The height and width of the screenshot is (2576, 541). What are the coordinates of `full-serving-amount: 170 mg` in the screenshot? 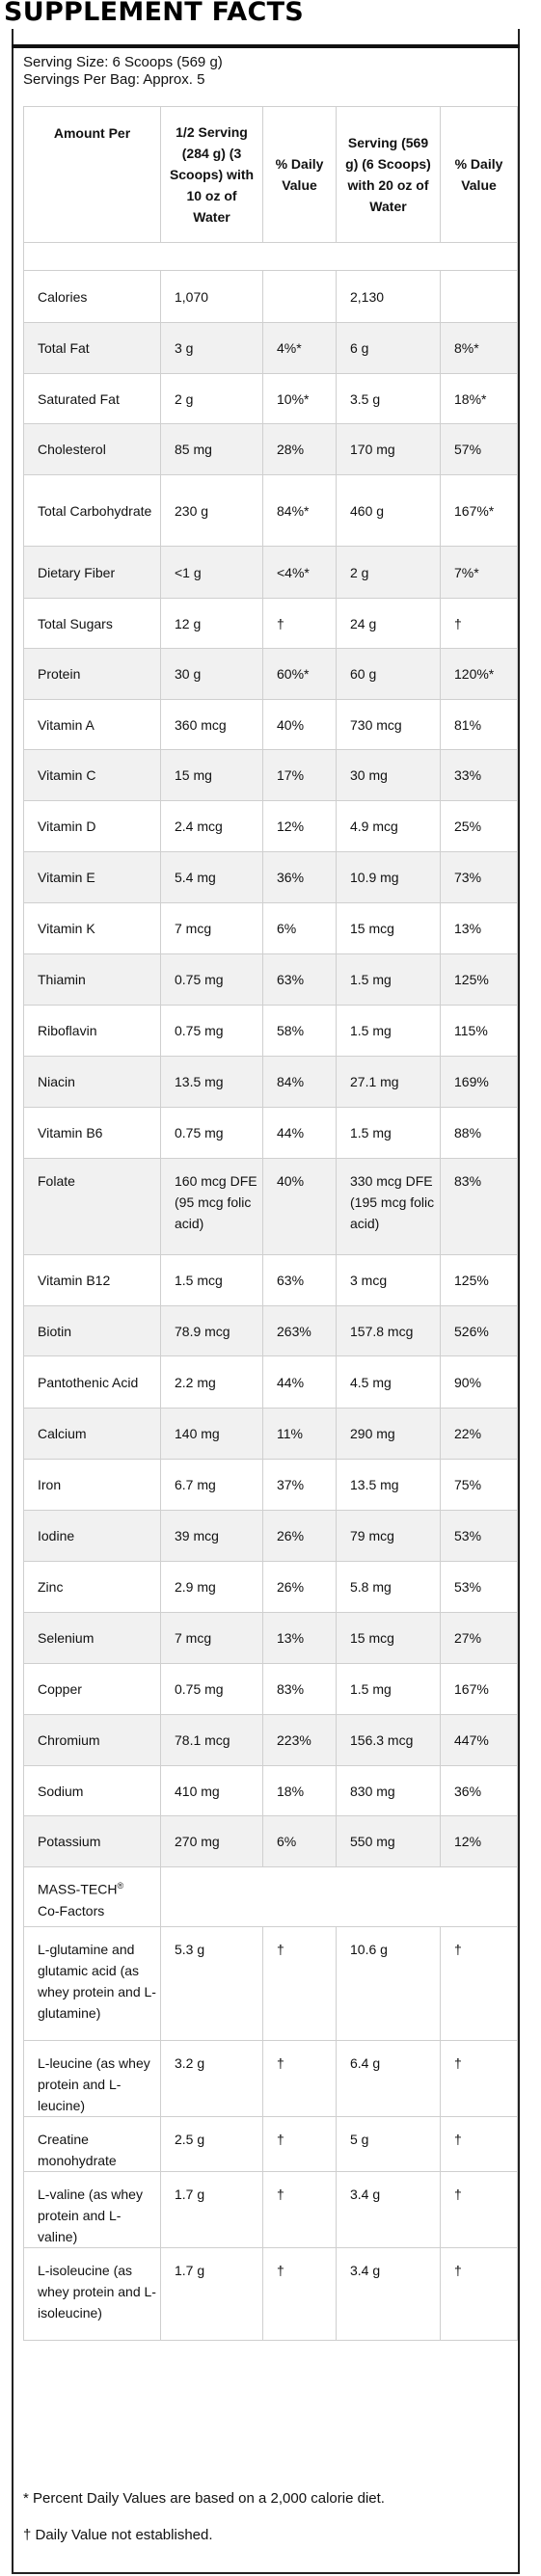 It's located at (388, 449).